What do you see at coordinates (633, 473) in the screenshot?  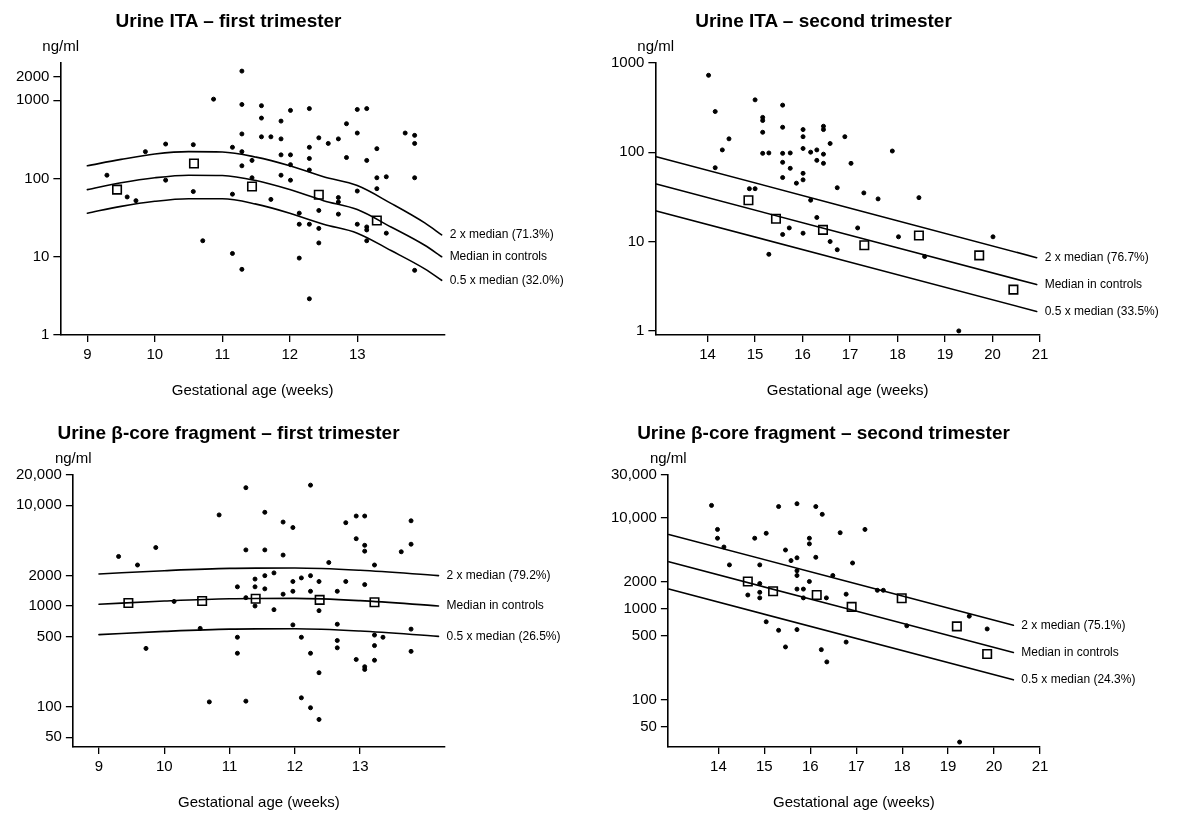 I see `y-tick-label: 30,000` at bounding box center [633, 473].